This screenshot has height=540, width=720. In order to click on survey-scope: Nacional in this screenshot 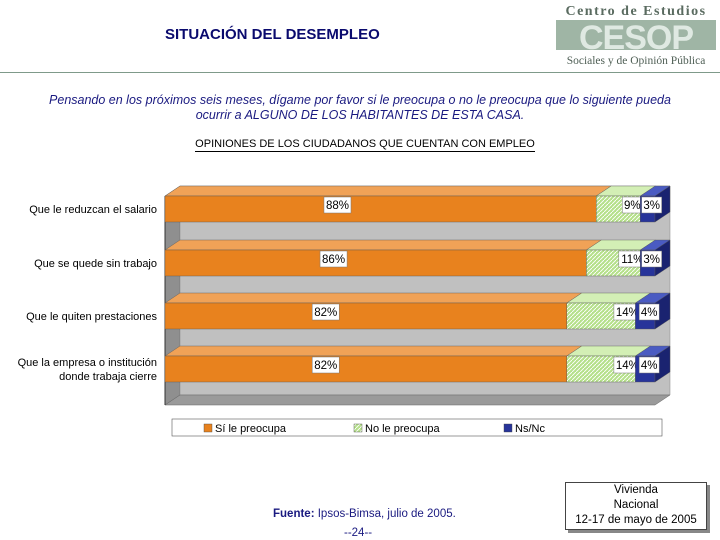, I will do `click(636, 505)`.